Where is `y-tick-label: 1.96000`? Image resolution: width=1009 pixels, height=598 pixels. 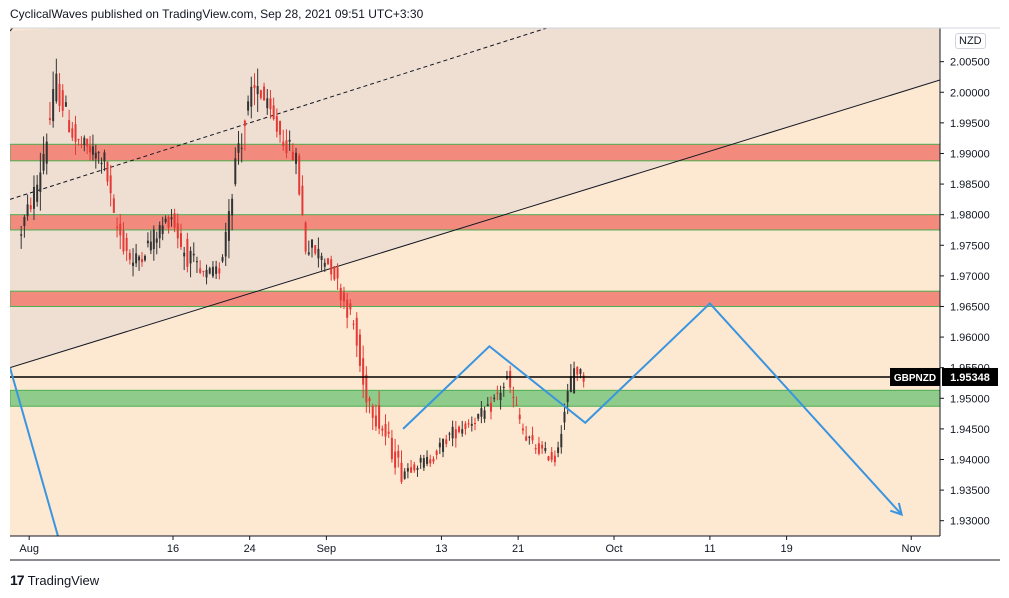 y-tick-label: 1.96000 is located at coordinates (970, 338).